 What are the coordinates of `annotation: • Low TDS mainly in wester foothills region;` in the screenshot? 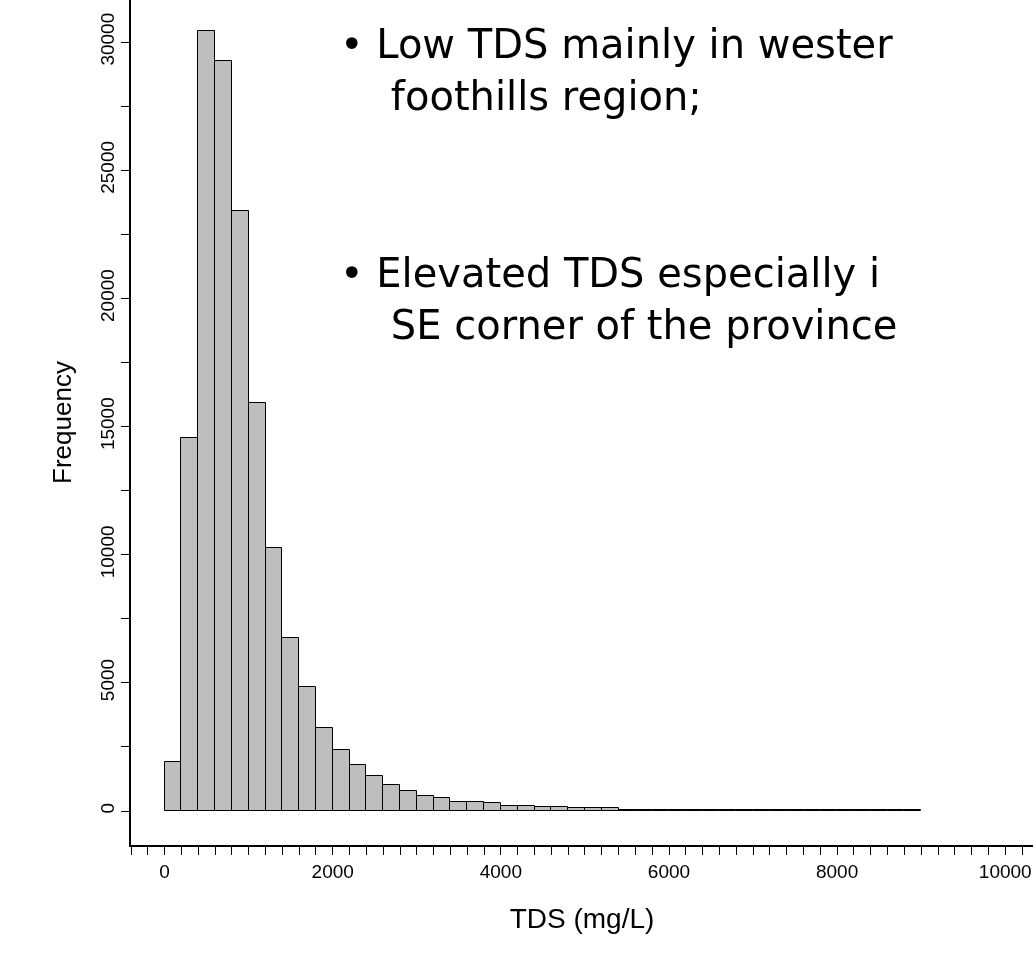 It's located at (617, 70).